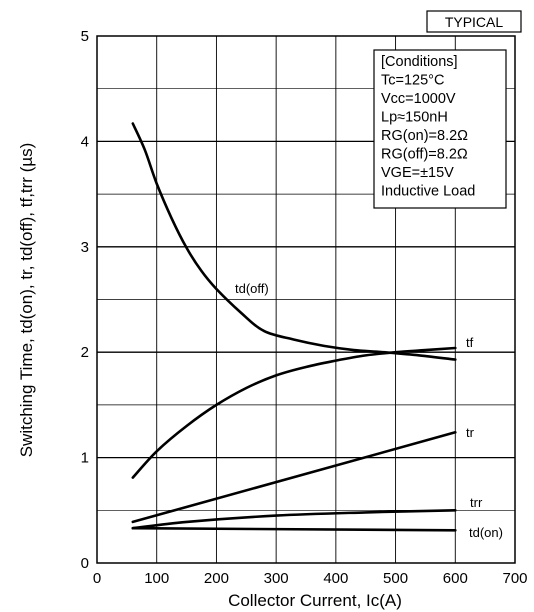 This screenshot has height=612, width=534. What do you see at coordinates (417, 173) in the screenshot?
I see `condition-line: VGE=±15V` at bounding box center [417, 173].